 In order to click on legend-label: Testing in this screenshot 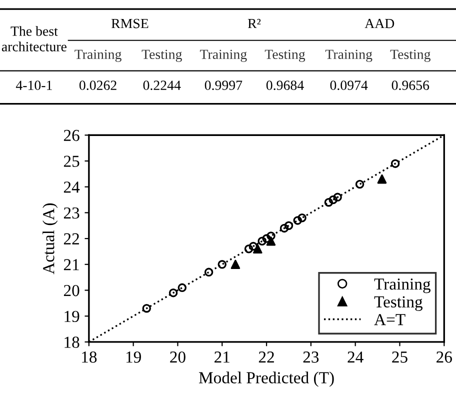, I will do `click(398, 303)`.